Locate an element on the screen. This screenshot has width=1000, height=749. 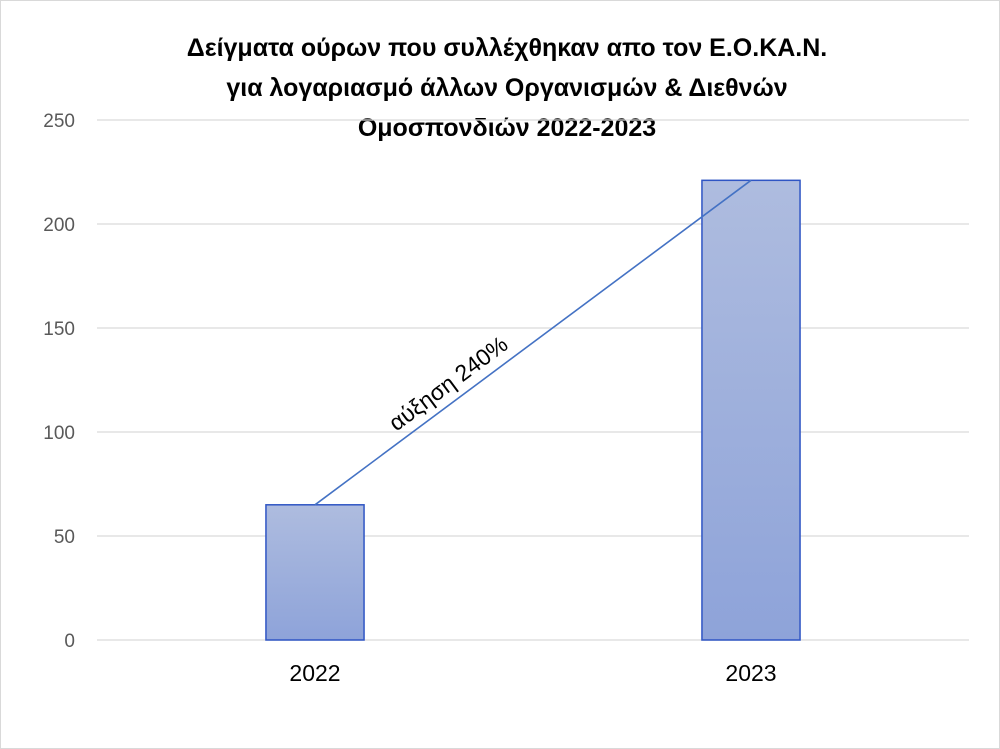
trend-annotation-label: αύξηση 240% is located at coordinates (448, 383).